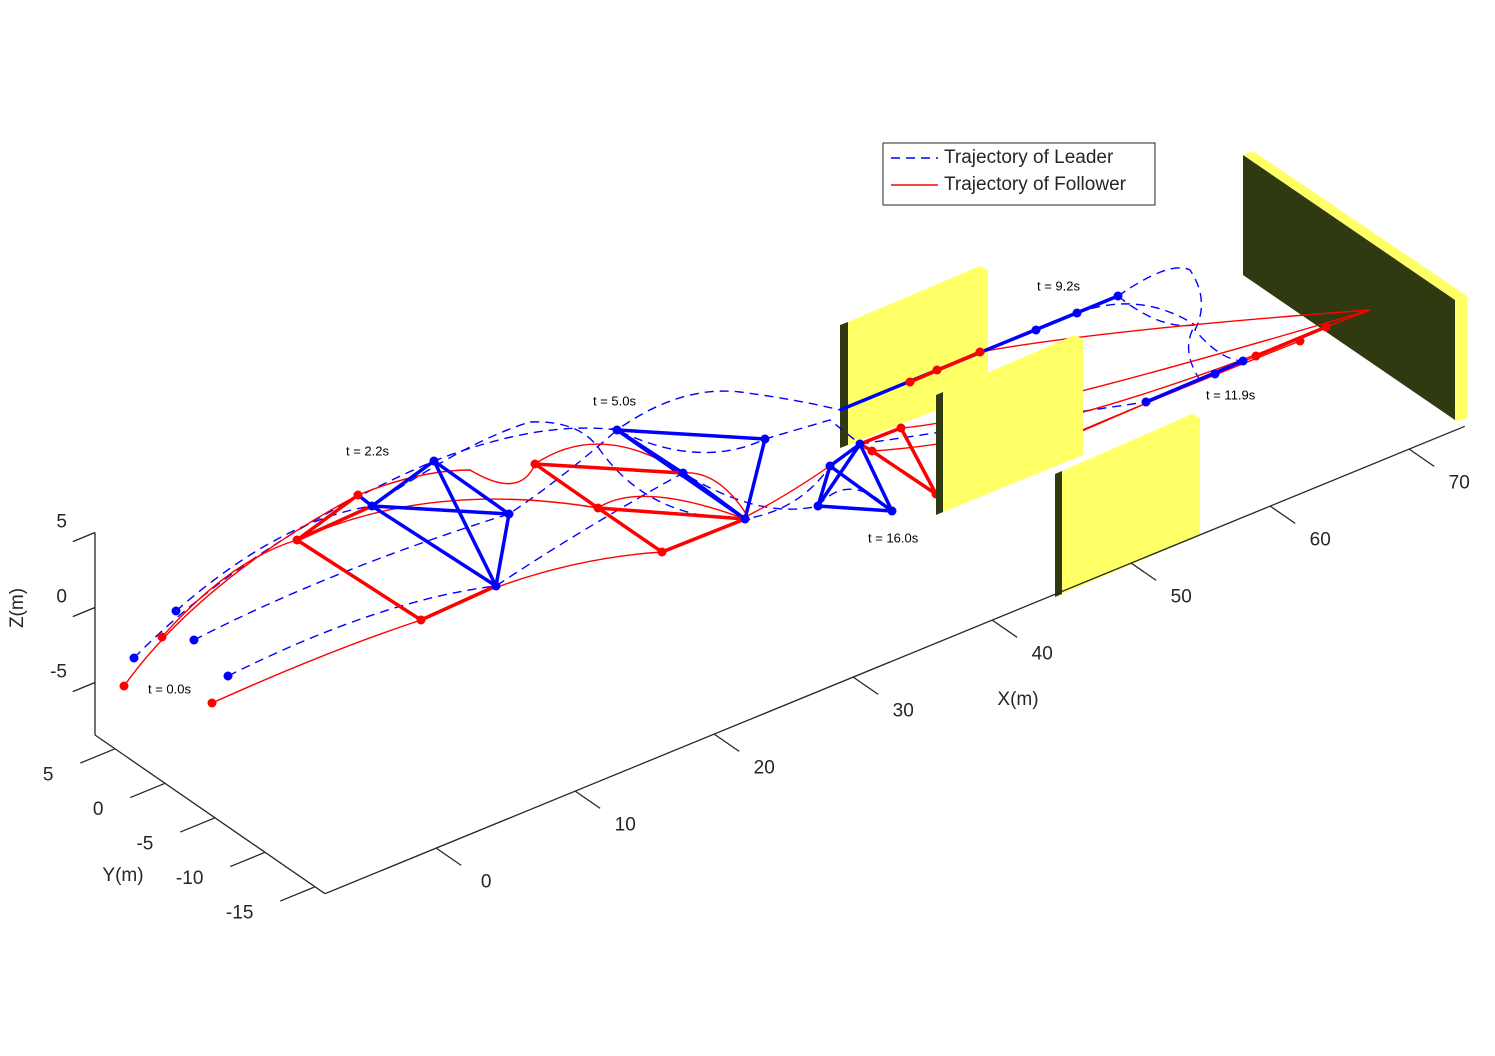 Image resolution: width=1495 pixels, height=1056 pixels. Describe the element at coordinates (1355, 225) in the screenshot. I see `obstacle-top` at that location.